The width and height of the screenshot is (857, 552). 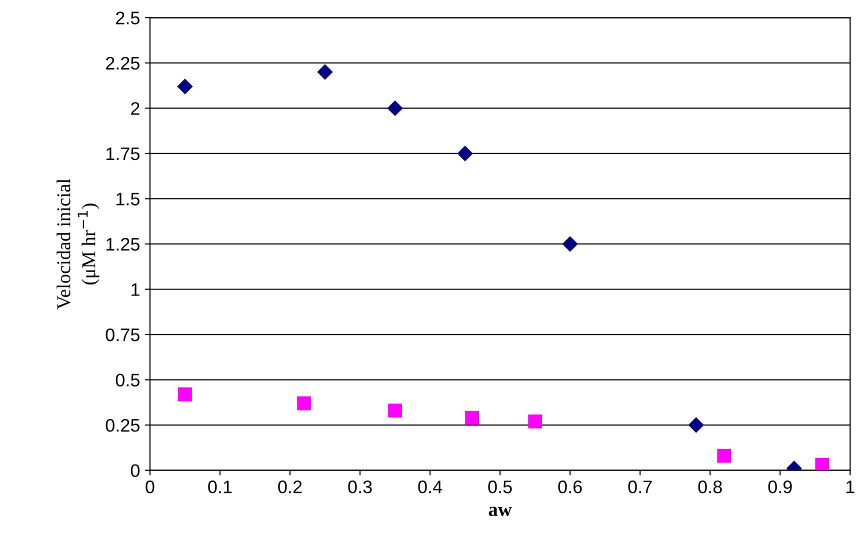 What do you see at coordinates (640, 487) in the screenshot?
I see `x-tick-label: 0.7` at bounding box center [640, 487].